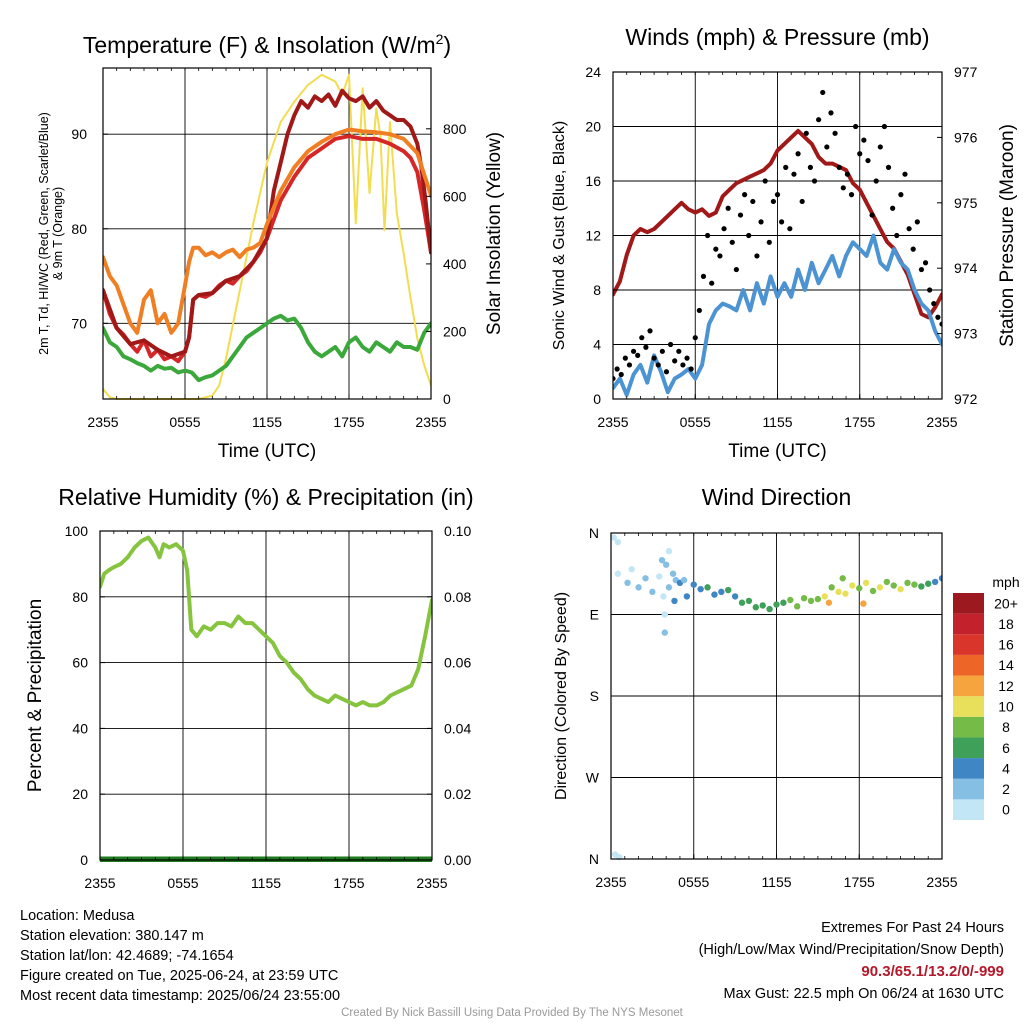 Image resolution: width=1024 pixels, height=1024 pixels. Describe the element at coordinates (267, 231) in the screenshot. I see `series-line-9m-t` at that location.